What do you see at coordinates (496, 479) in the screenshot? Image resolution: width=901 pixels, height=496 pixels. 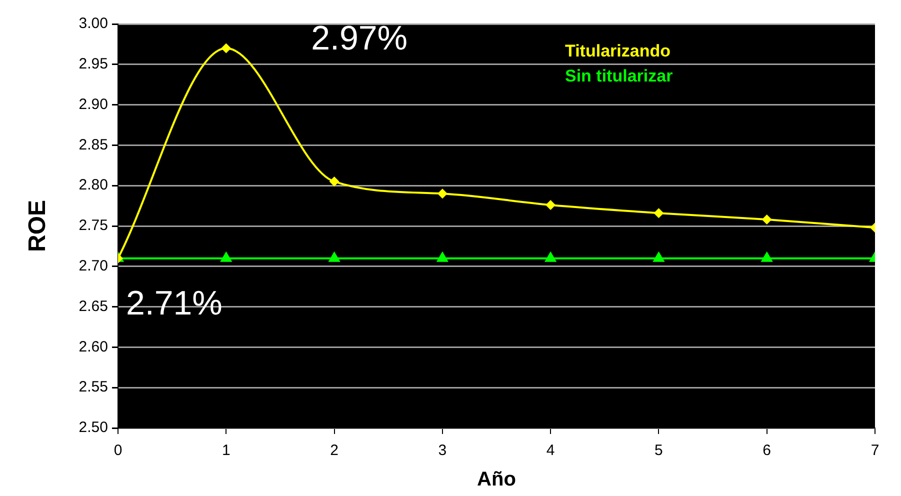 I see `x-axis-title: Año` at bounding box center [496, 479].